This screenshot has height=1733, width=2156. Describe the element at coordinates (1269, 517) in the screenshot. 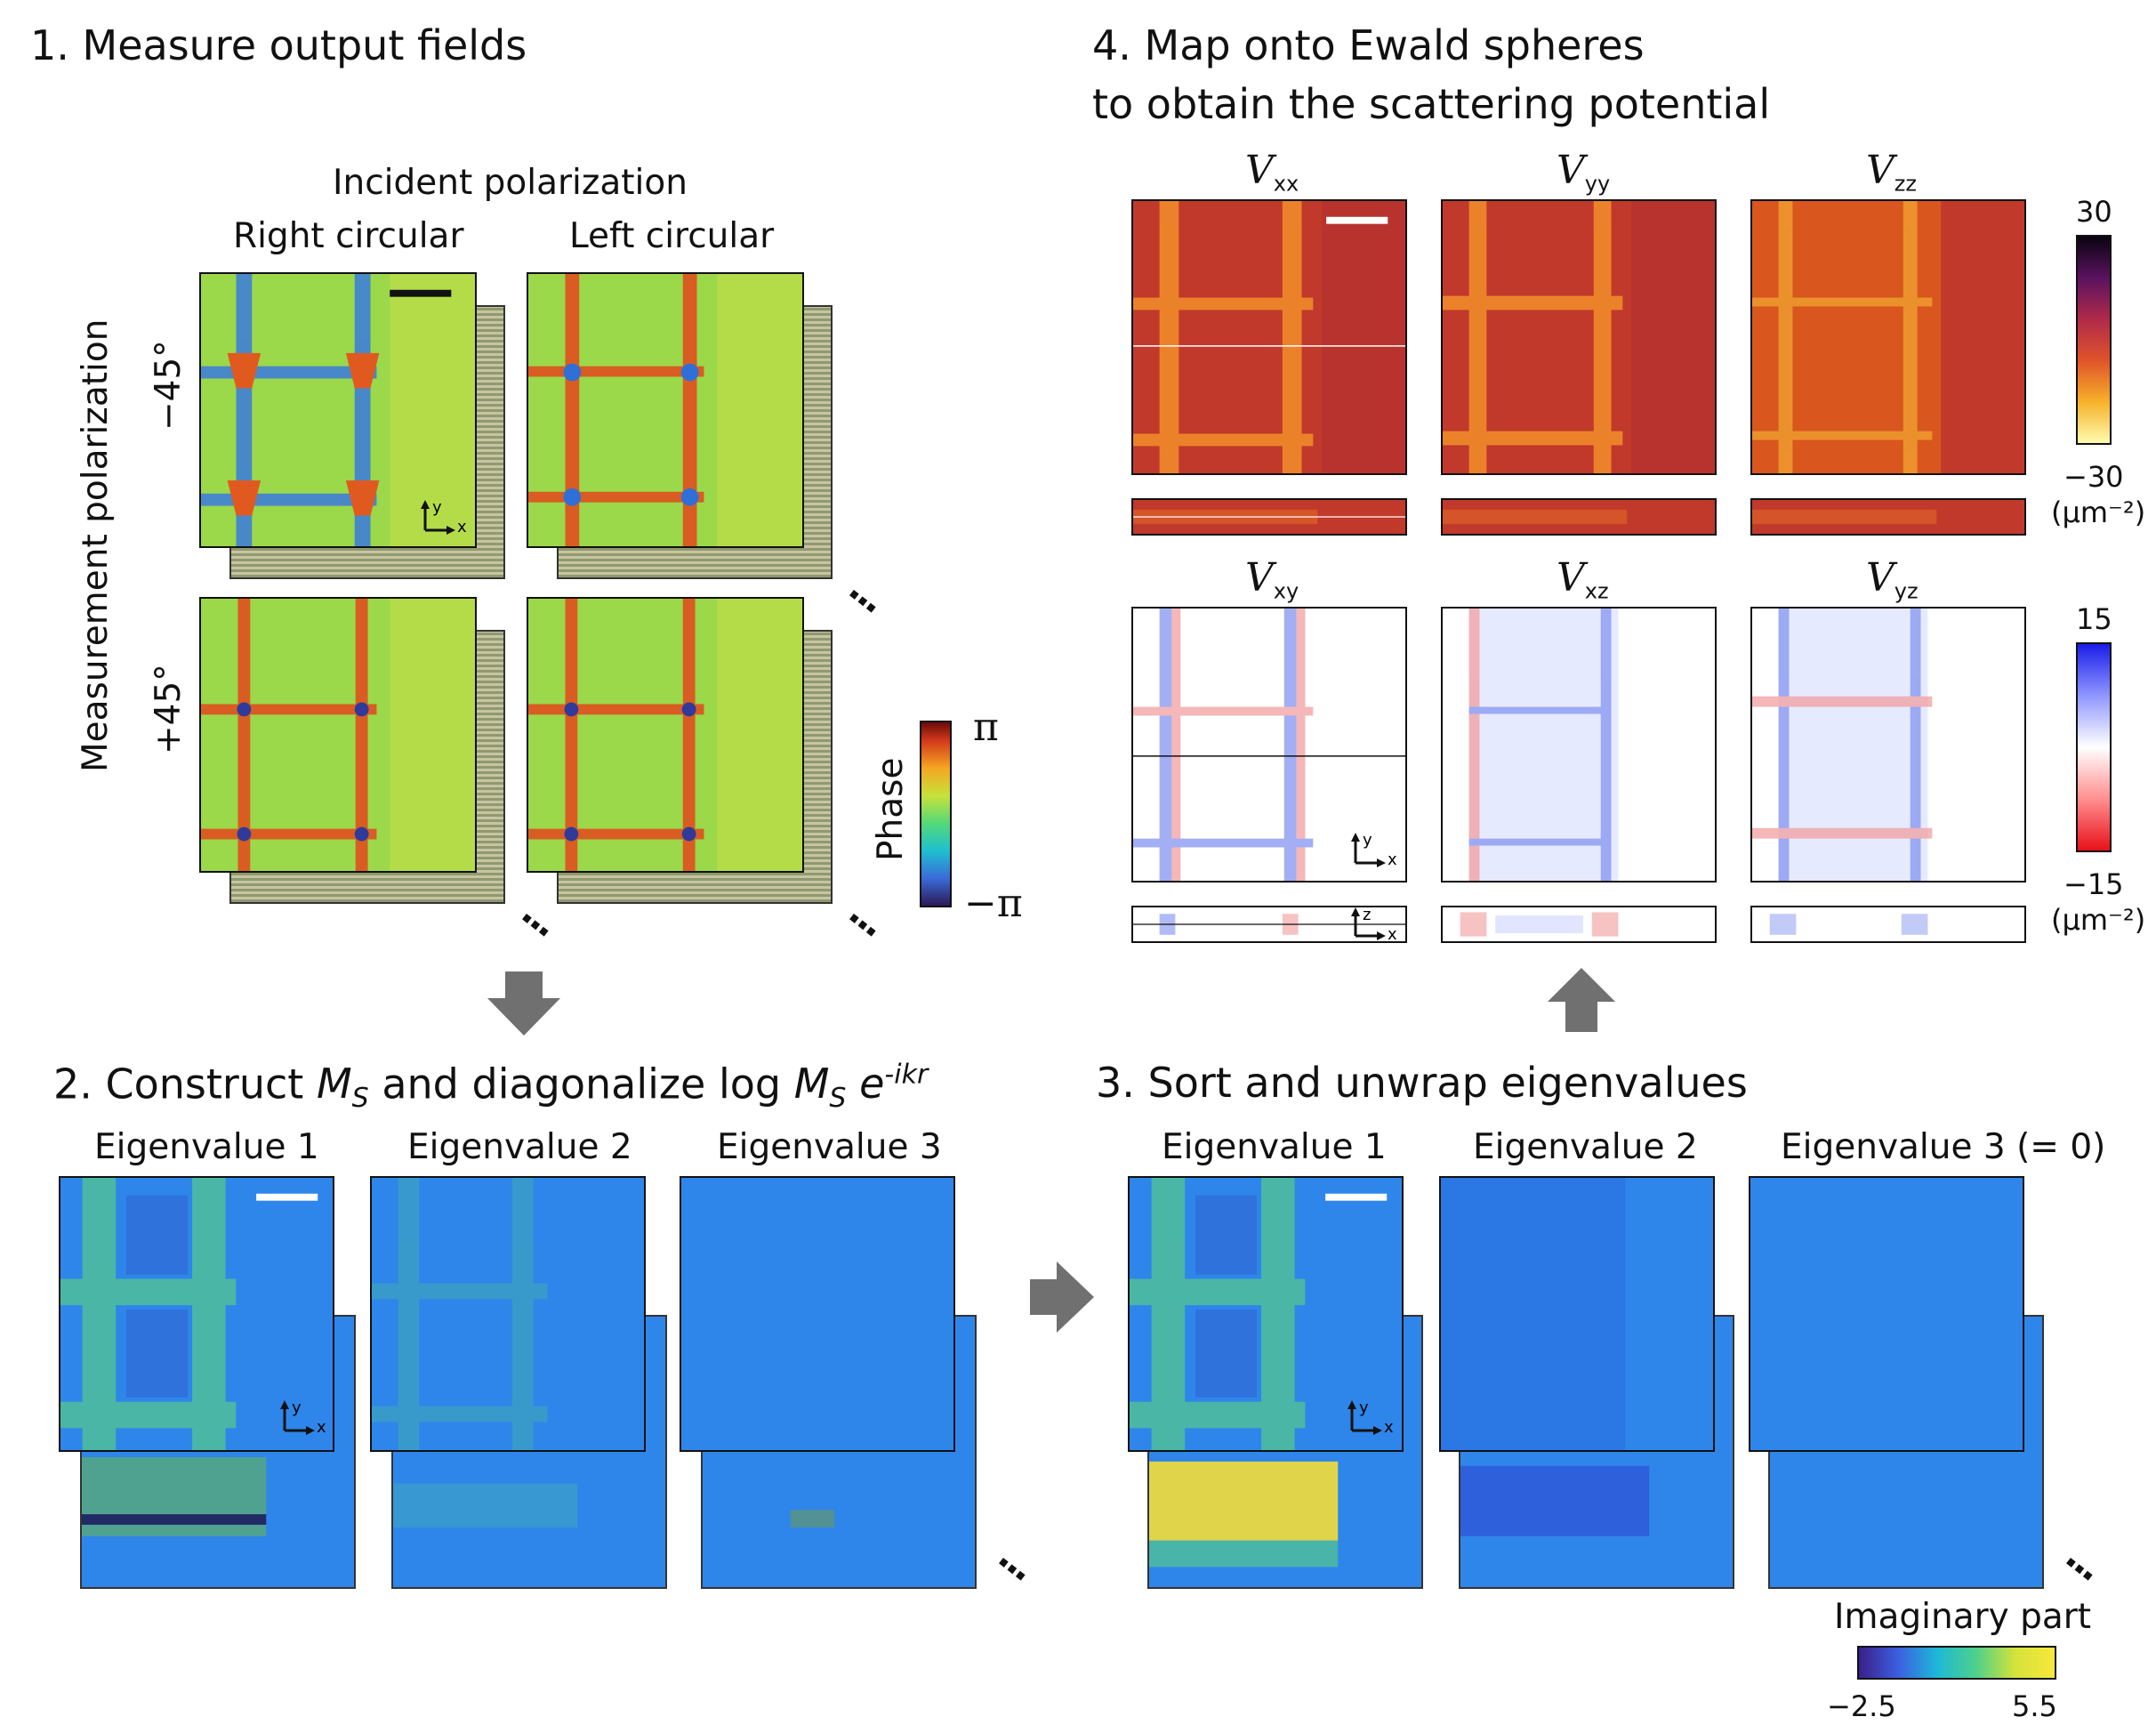

I see `vxx-xz-strip` at that location.